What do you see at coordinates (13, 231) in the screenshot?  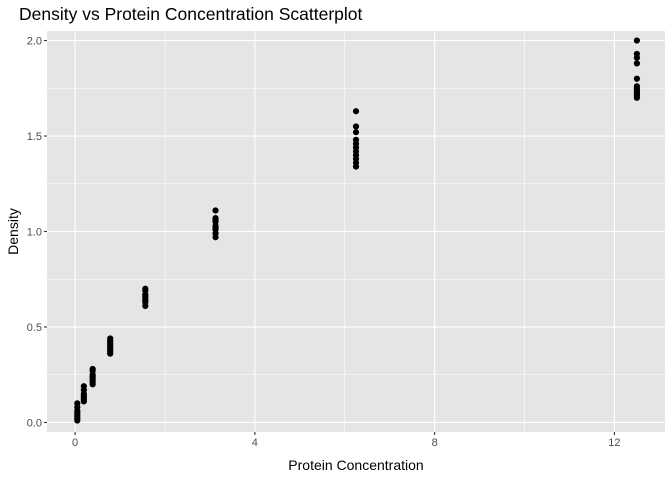 I see `y-axis-title: Density` at bounding box center [13, 231].